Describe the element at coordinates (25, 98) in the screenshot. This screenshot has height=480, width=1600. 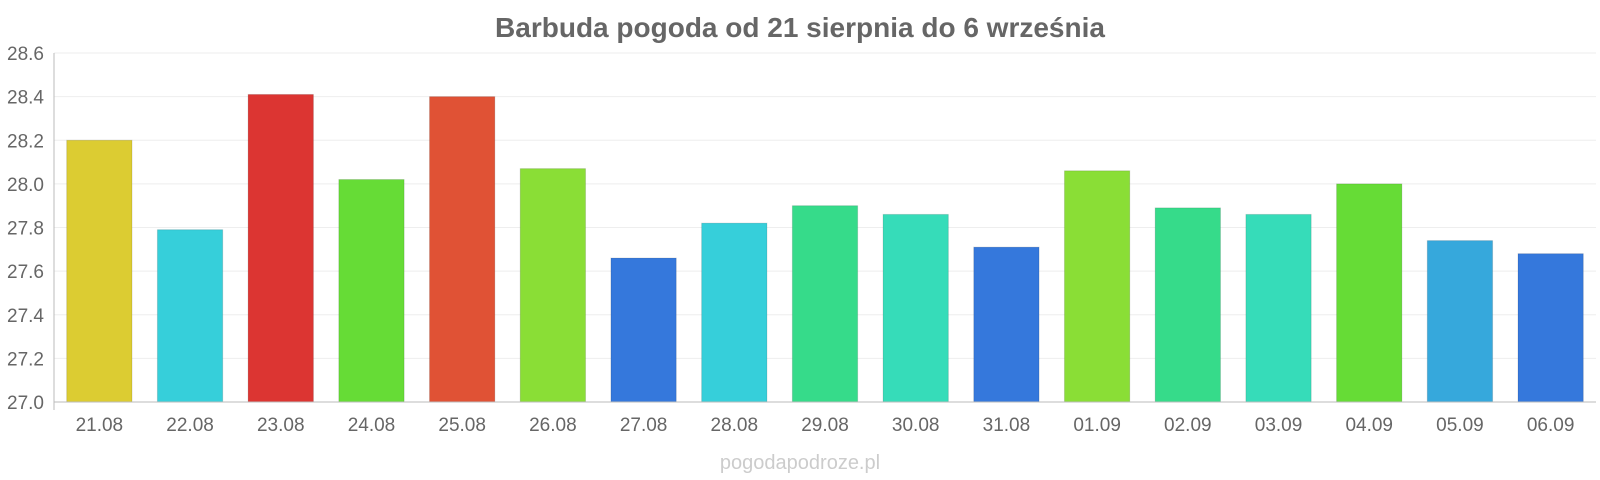
I see `y-tick-label: 28.4` at that location.